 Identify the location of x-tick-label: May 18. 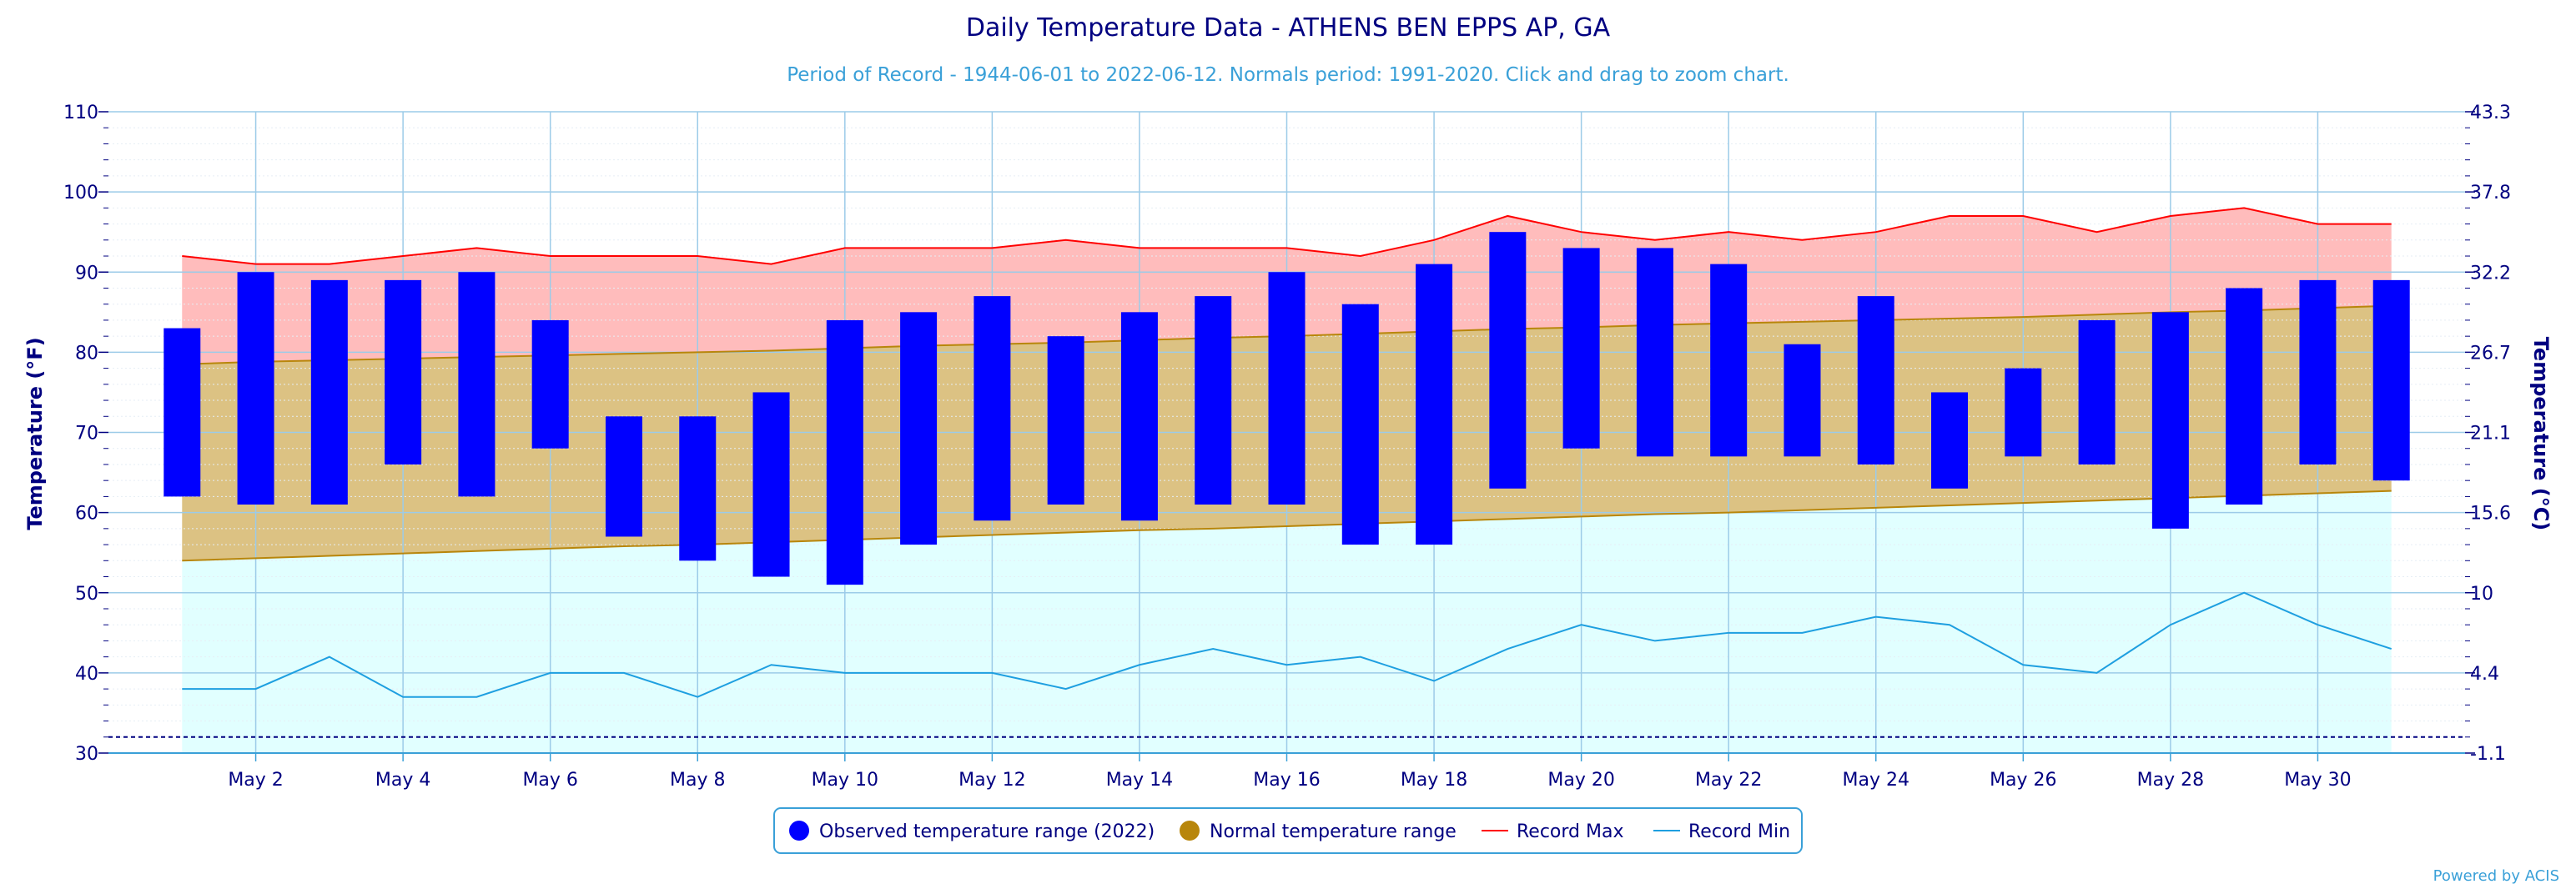
(1434, 780).